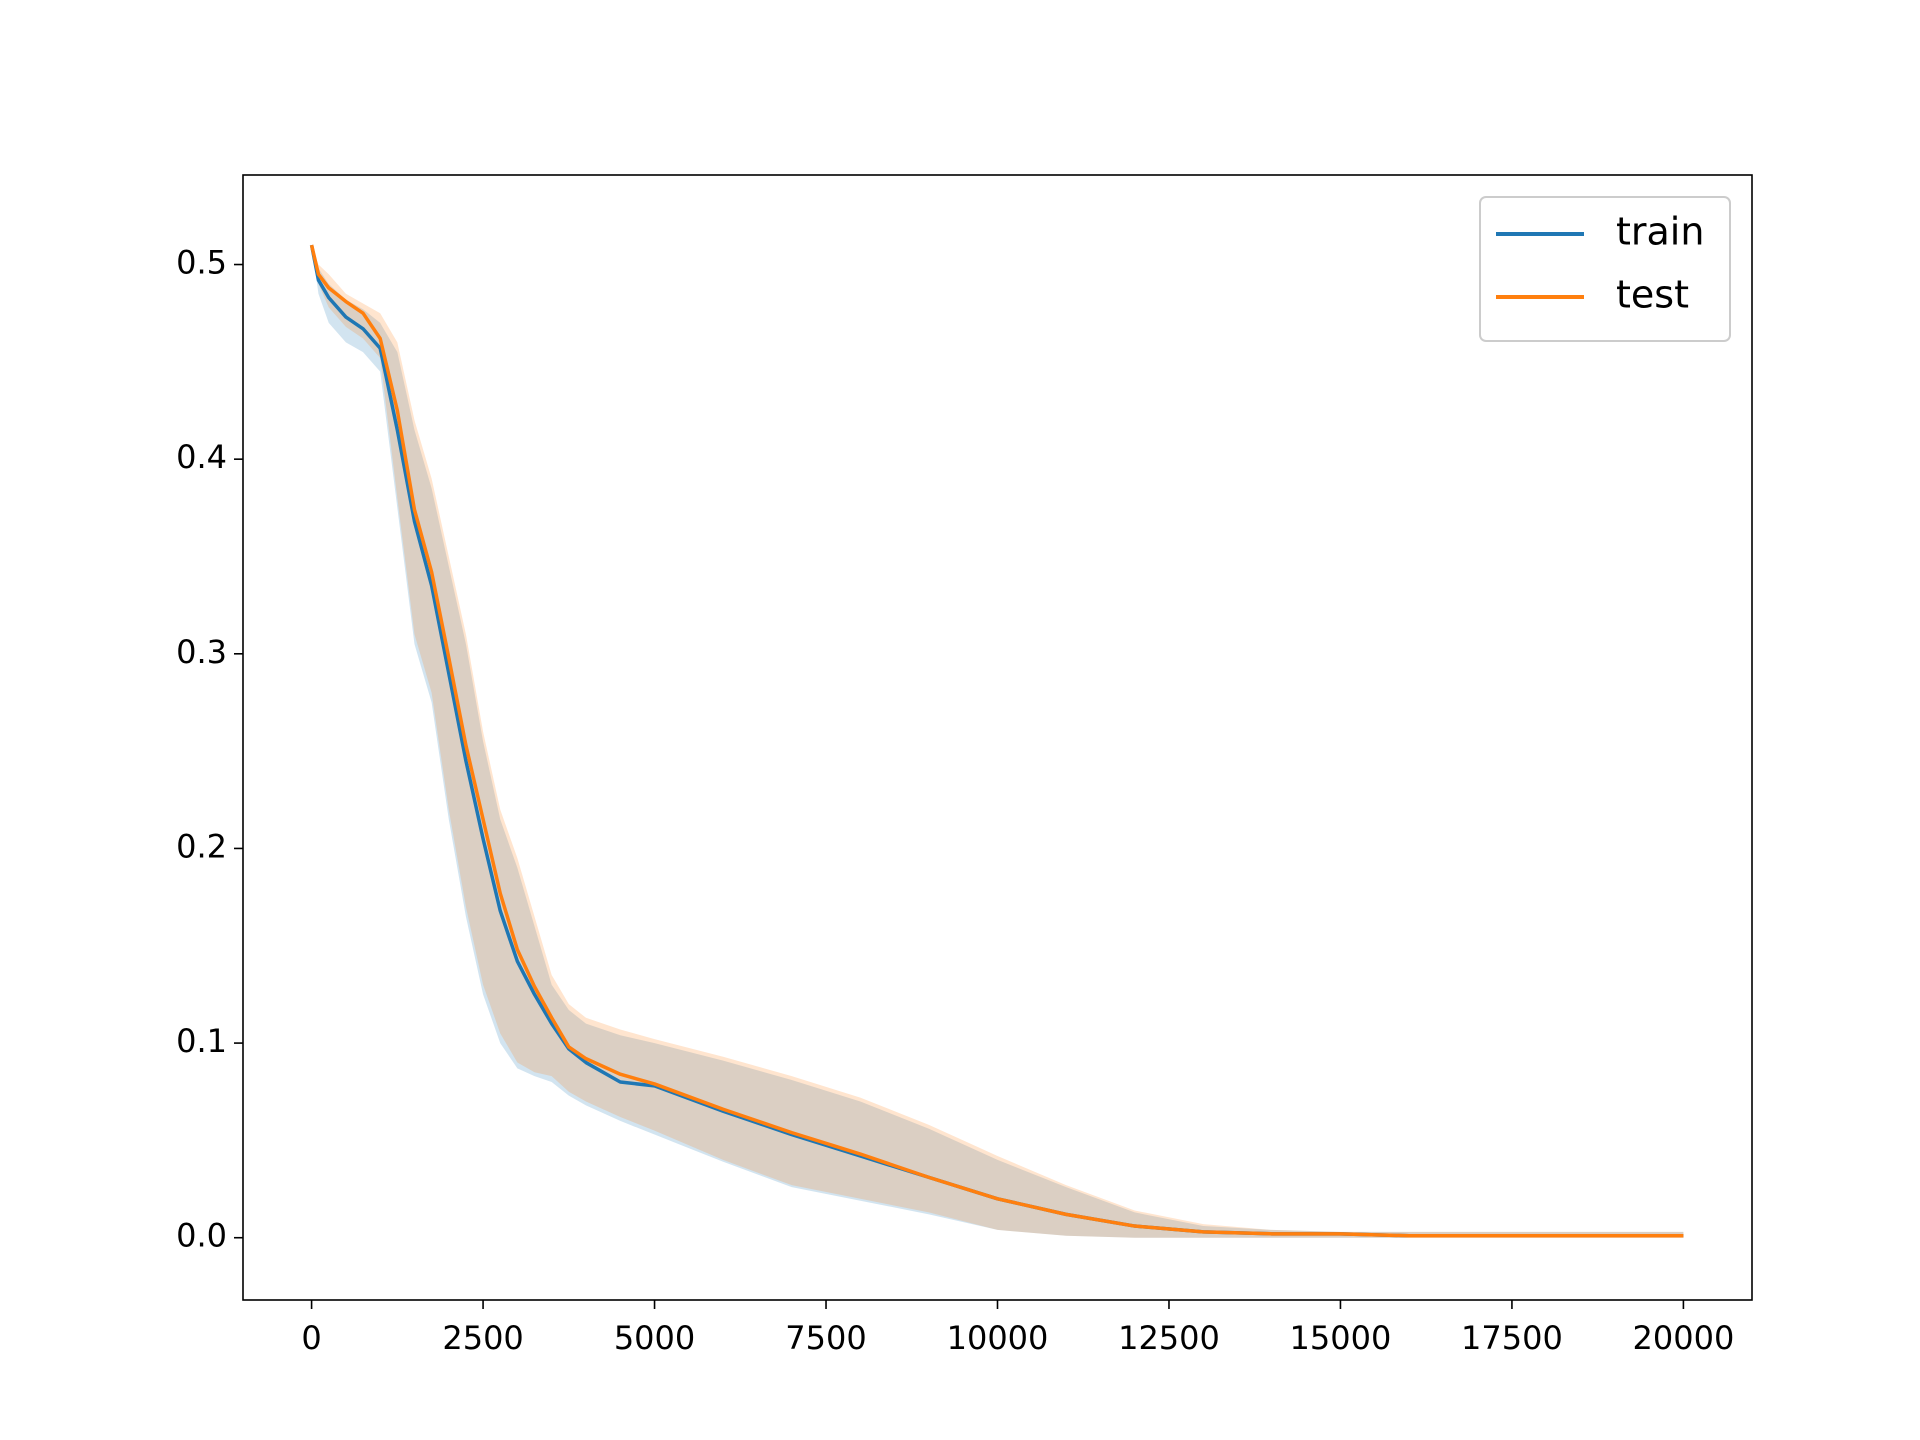 The width and height of the screenshot is (1920, 1440). I want to click on x-tick-label: 17500, so click(1512, 1338).